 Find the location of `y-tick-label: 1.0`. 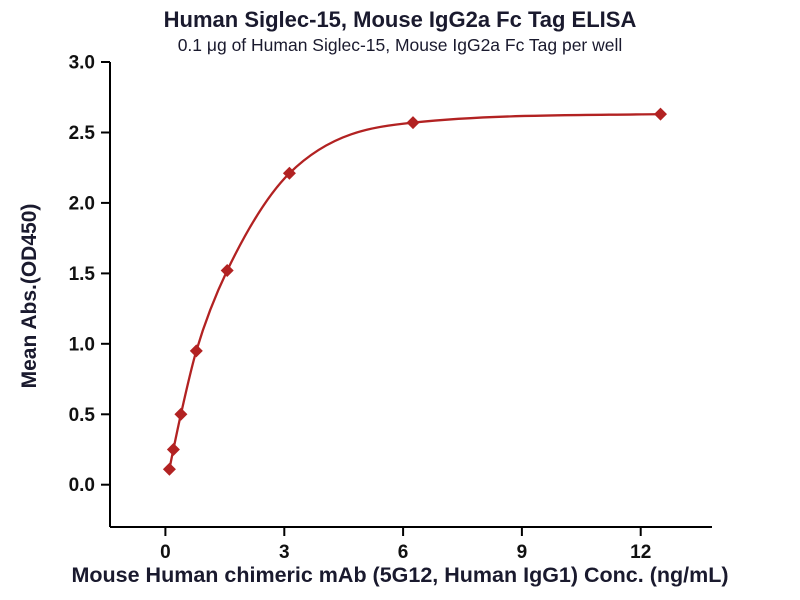

y-tick-label: 1.0 is located at coordinates (82, 344).